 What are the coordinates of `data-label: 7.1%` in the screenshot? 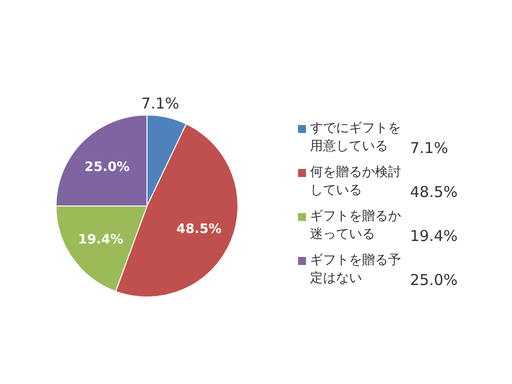 It's located at (160, 103).